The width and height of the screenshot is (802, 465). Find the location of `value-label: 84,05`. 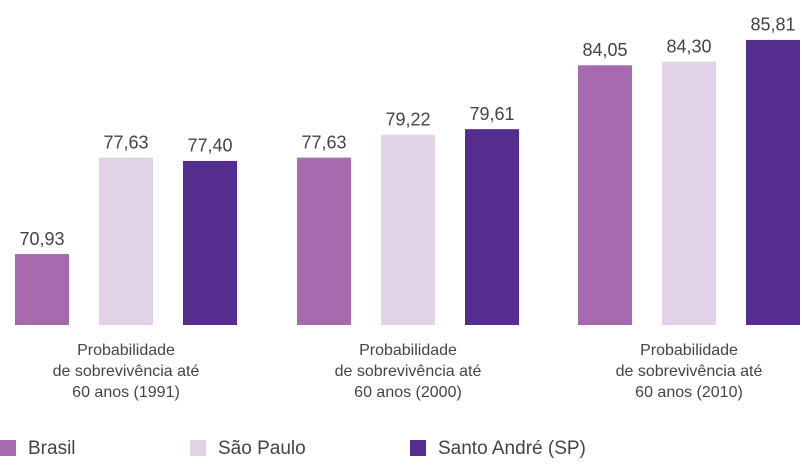

value-label: 84,05 is located at coordinates (604, 50).